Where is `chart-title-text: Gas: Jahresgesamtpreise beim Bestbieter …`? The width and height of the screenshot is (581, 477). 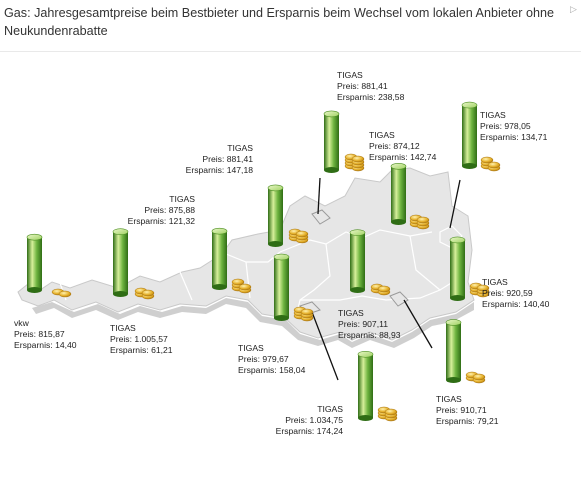
chart-title-text: Gas: Jahresgesamtpreise beim Bestbieter … is located at coordinates (279, 22).